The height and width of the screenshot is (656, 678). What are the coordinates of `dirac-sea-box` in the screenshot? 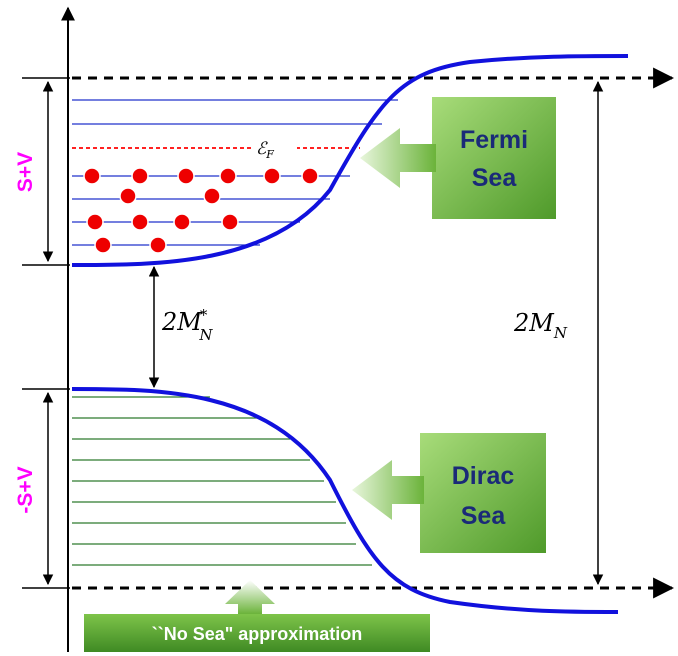 It's located at (483, 493).